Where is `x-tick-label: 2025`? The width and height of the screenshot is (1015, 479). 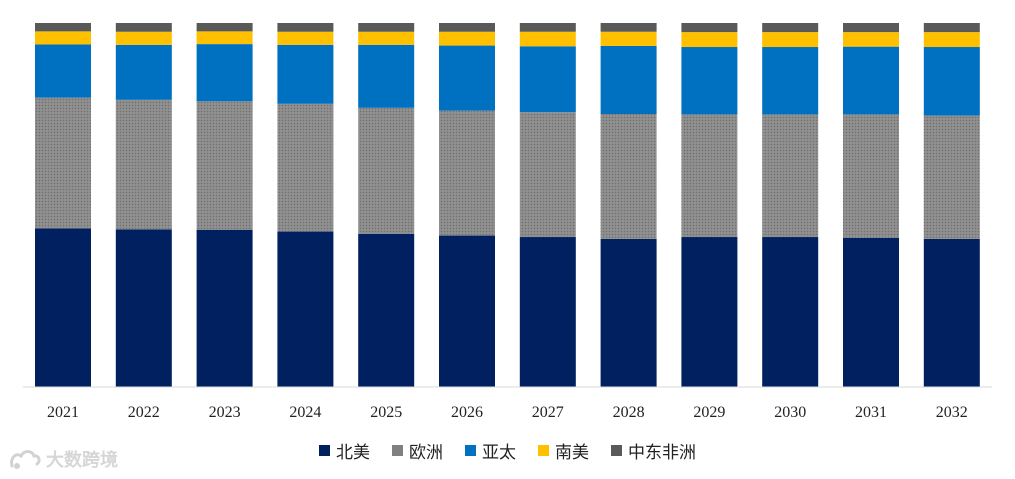
x-tick-label: 2025 is located at coordinates (386, 412).